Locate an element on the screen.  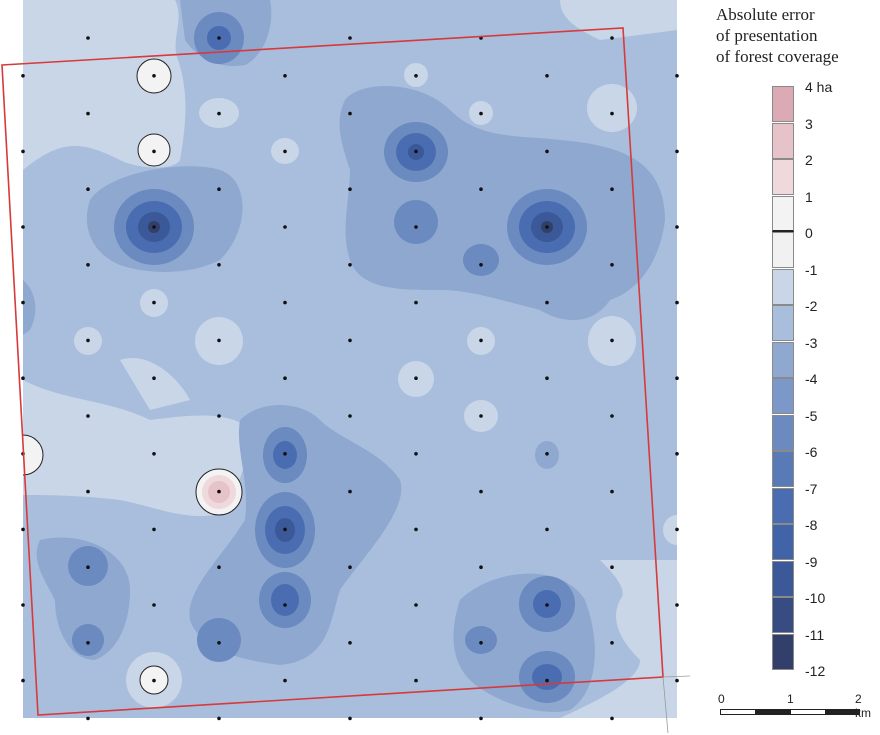
legend-tick-label: -12 is located at coordinates (815, 671).